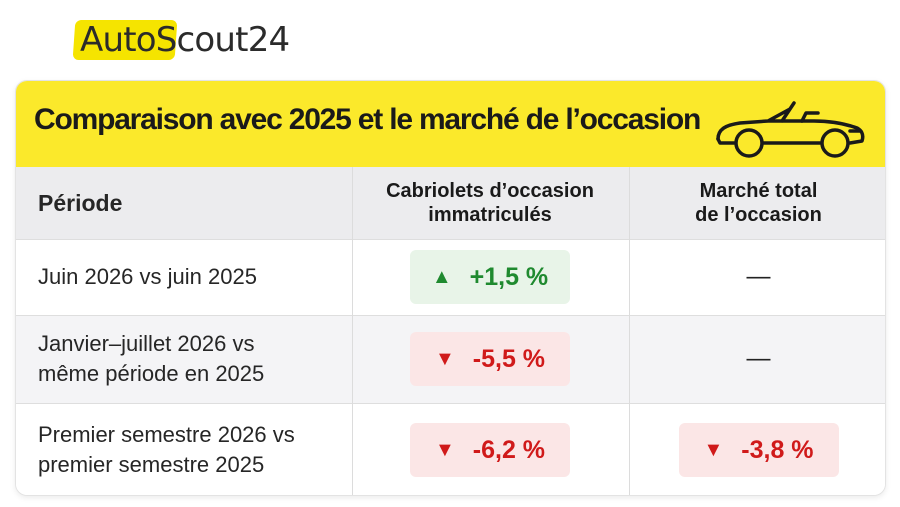 This screenshot has height=507, width=900. What do you see at coordinates (509, 449) in the screenshot?
I see `change-value: -6,2 %` at bounding box center [509, 449].